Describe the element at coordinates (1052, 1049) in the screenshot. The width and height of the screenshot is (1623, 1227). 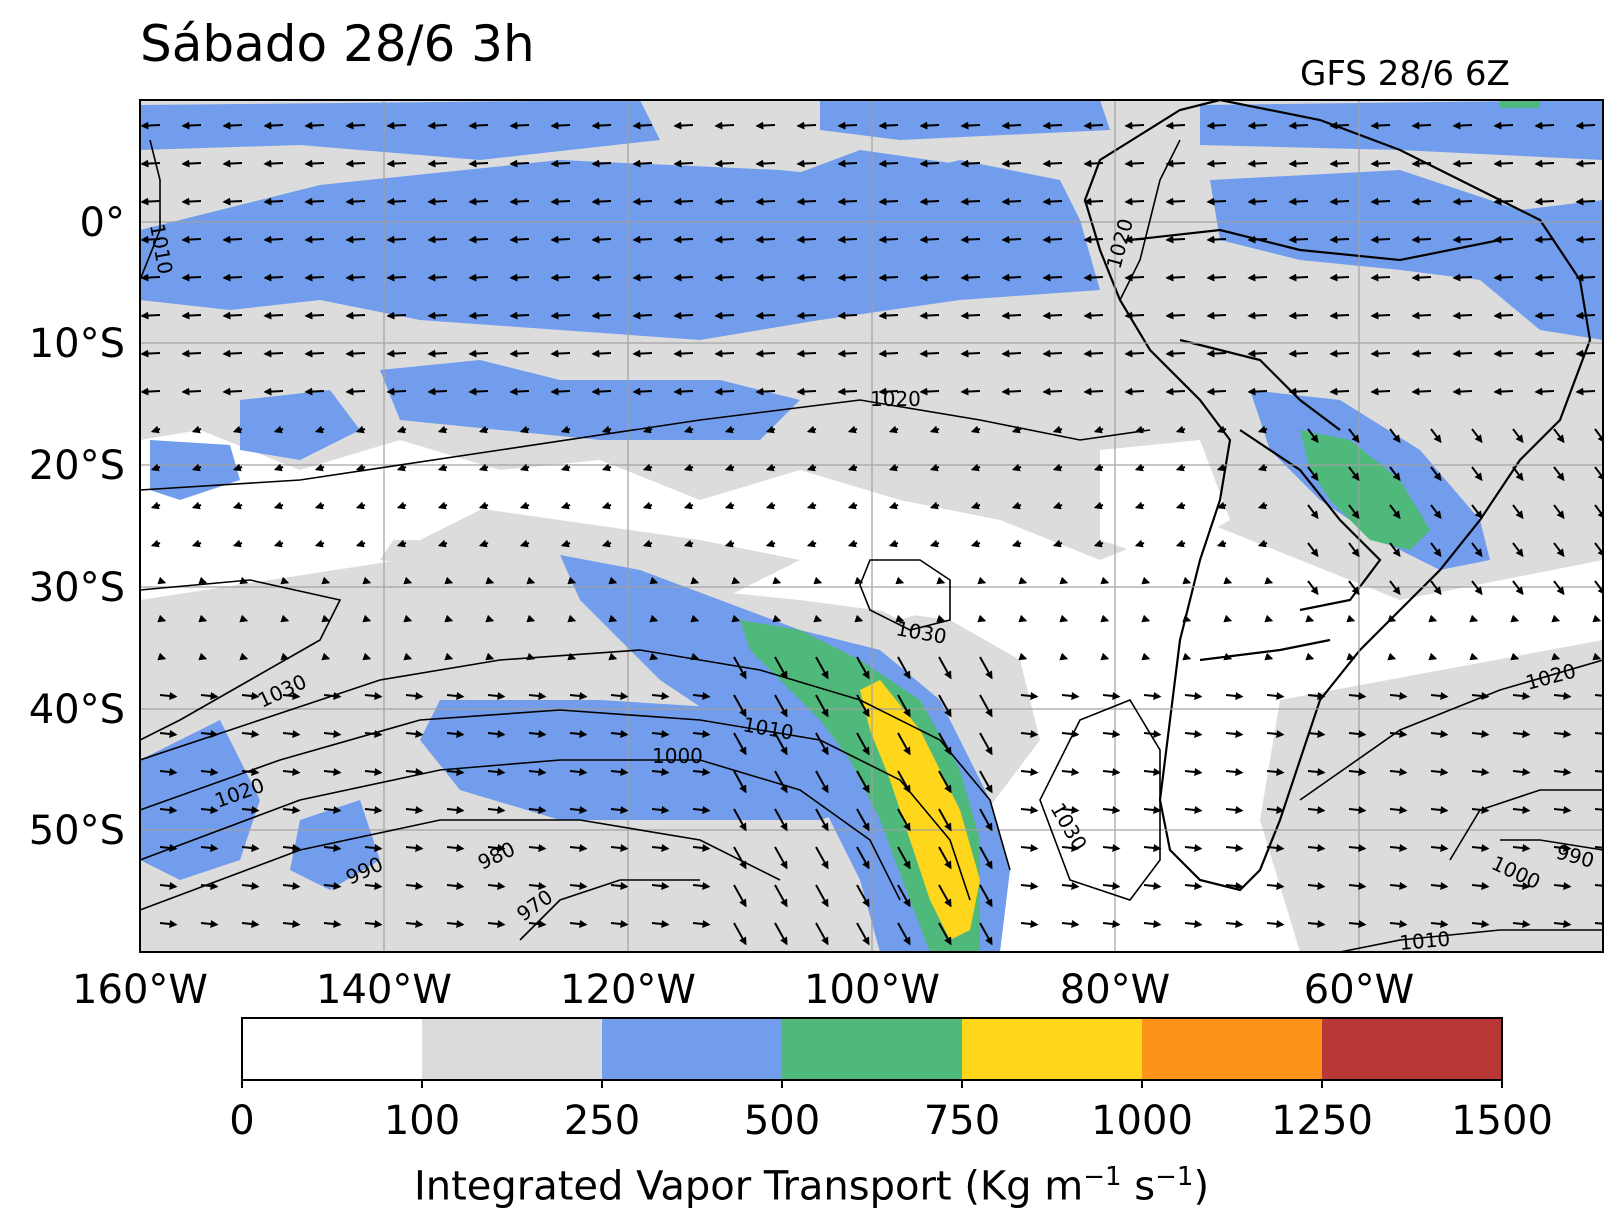
I see `colorbar-swatch` at that location.